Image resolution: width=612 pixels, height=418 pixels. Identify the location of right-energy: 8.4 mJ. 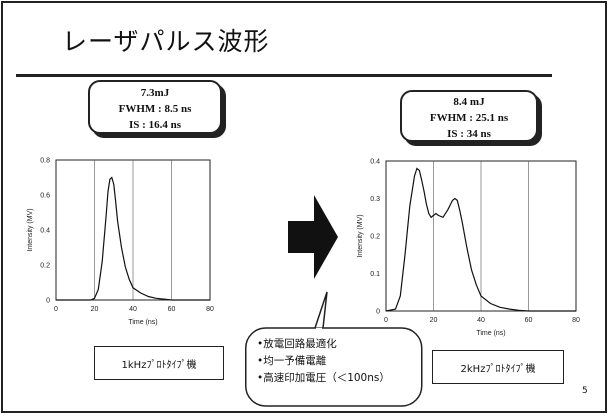
(469, 102).